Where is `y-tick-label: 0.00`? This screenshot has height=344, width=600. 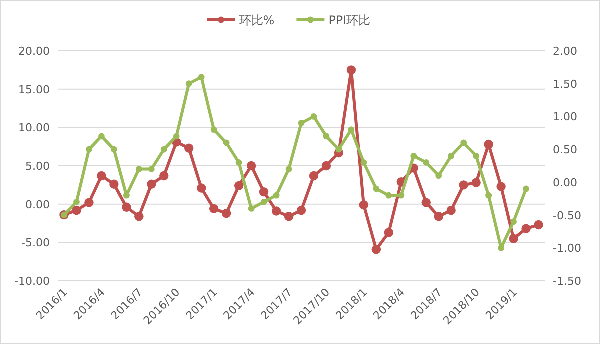
y-tick-label: 0.00 is located at coordinates (38, 205).